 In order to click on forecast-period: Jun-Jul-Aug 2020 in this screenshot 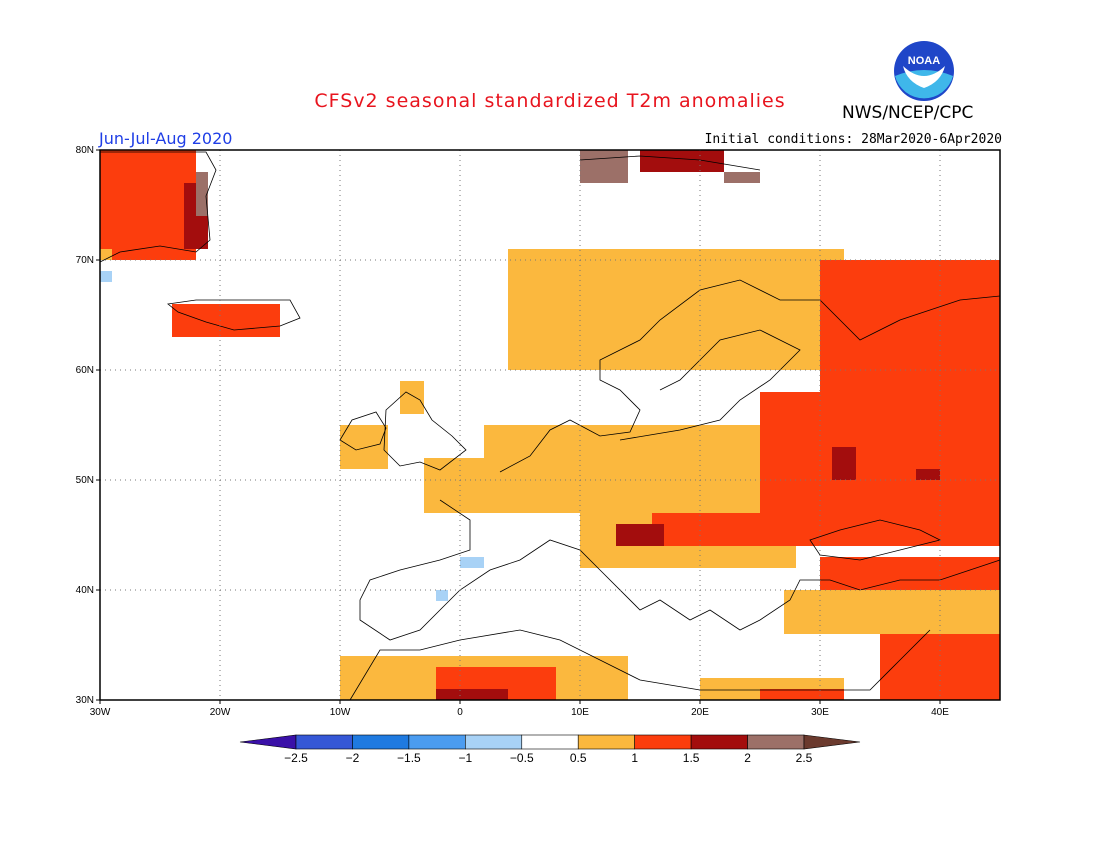, I will do `click(166, 138)`.